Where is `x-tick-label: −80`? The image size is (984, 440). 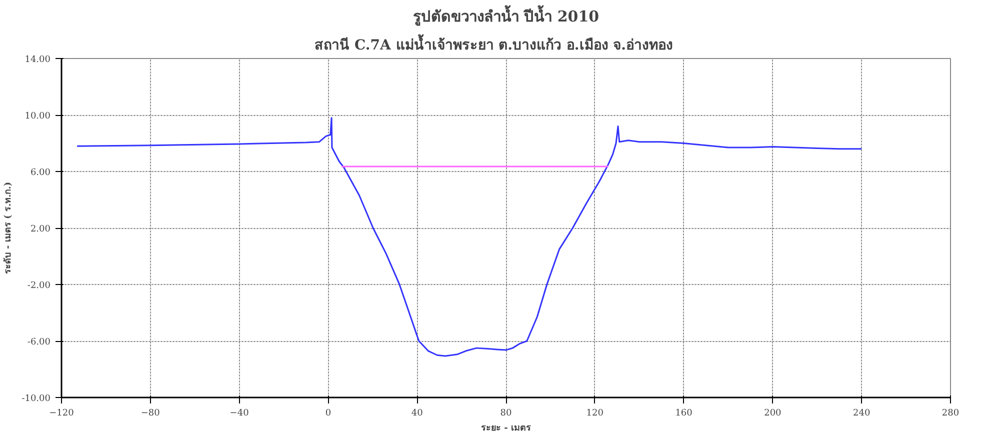
x-tick-label: −80 is located at coordinates (150, 413).